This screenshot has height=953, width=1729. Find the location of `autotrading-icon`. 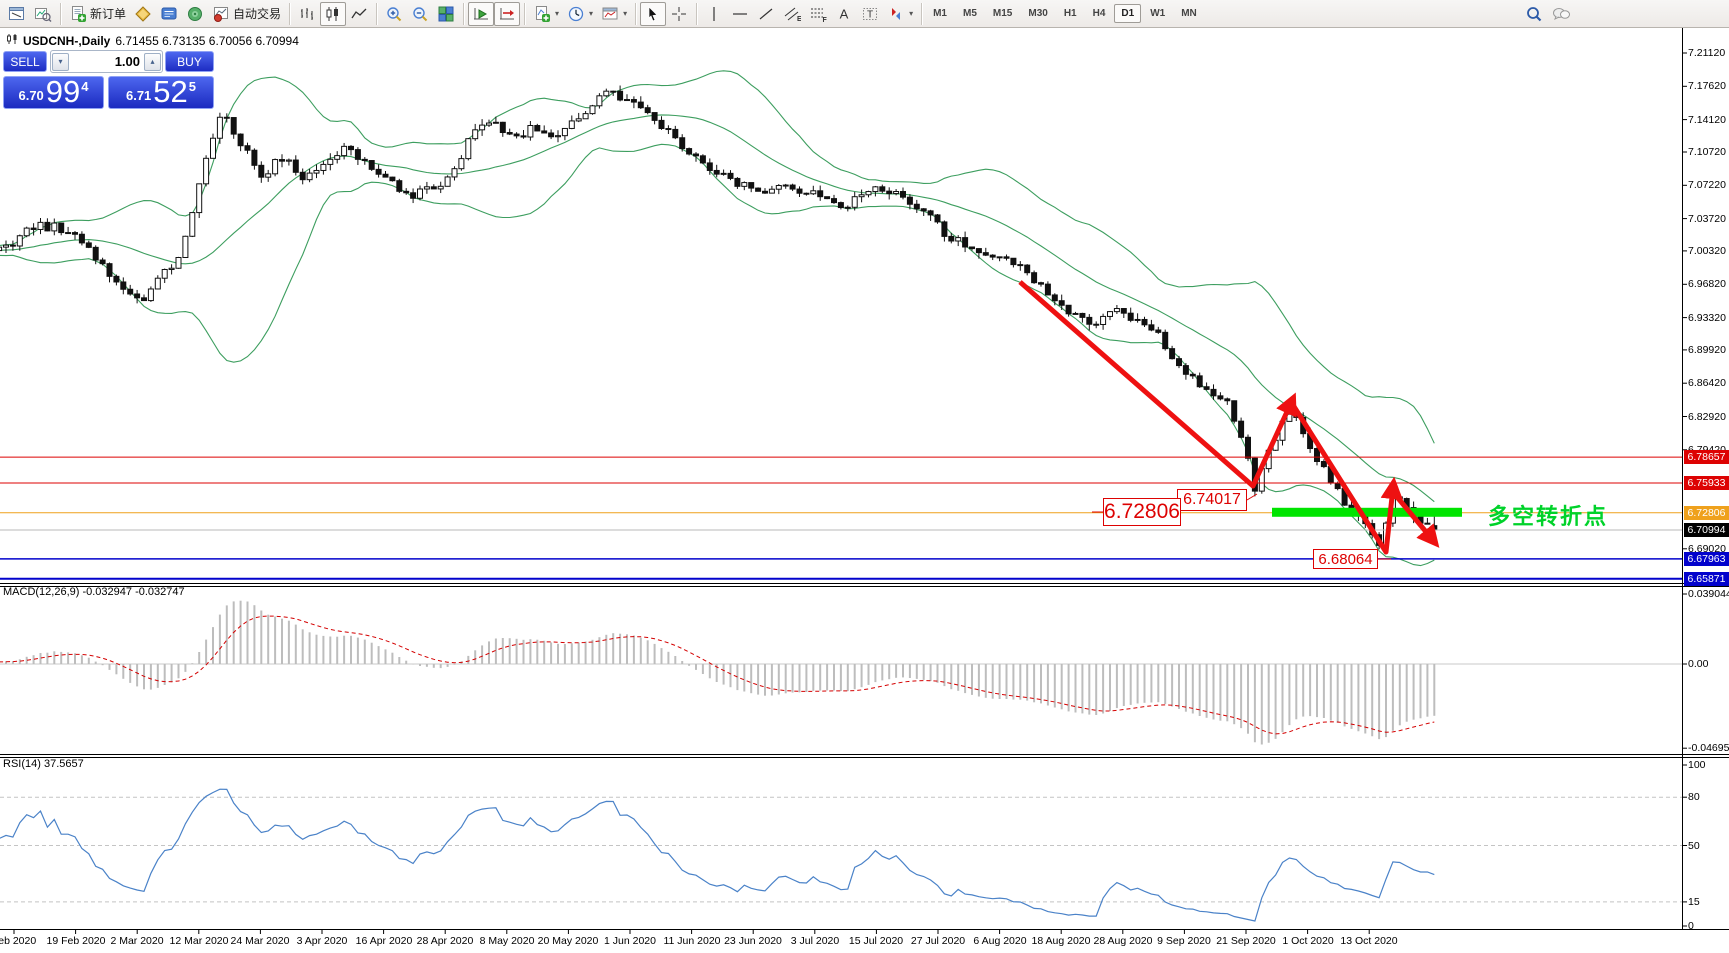

autotrading-icon is located at coordinates (221, 14).